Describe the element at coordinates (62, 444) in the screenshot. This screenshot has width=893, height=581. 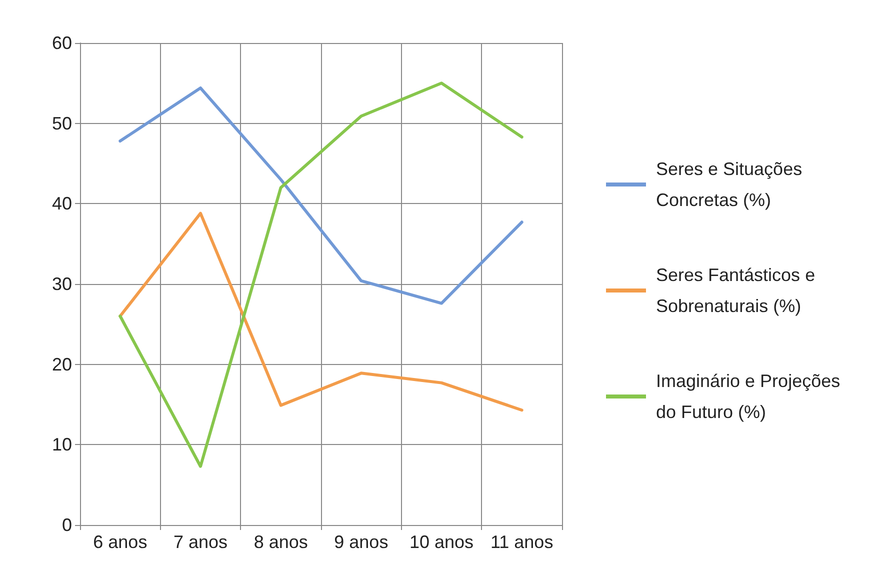
I see `y-tick-label: 10` at that location.